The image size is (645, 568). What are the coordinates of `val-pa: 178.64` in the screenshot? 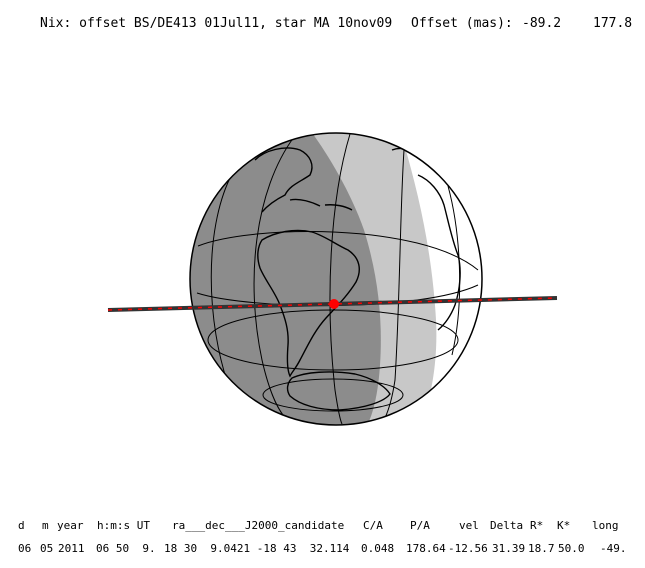 It's located at (426, 548).